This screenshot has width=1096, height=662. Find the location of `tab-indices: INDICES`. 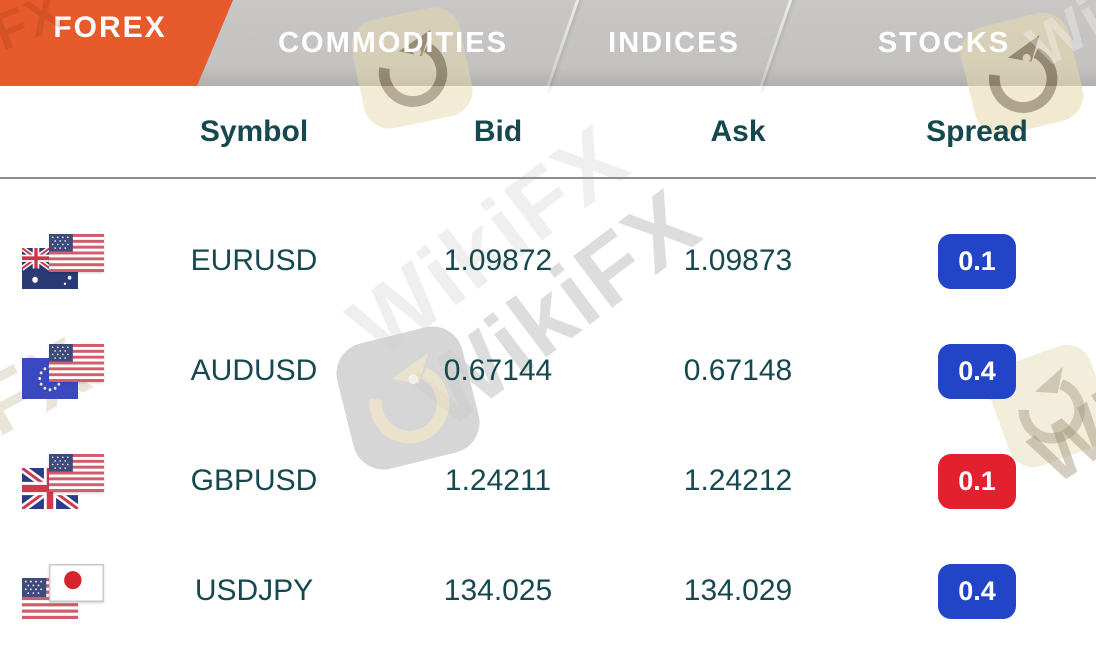

tab-indices: INDICES is located at coordinates (674, 43).